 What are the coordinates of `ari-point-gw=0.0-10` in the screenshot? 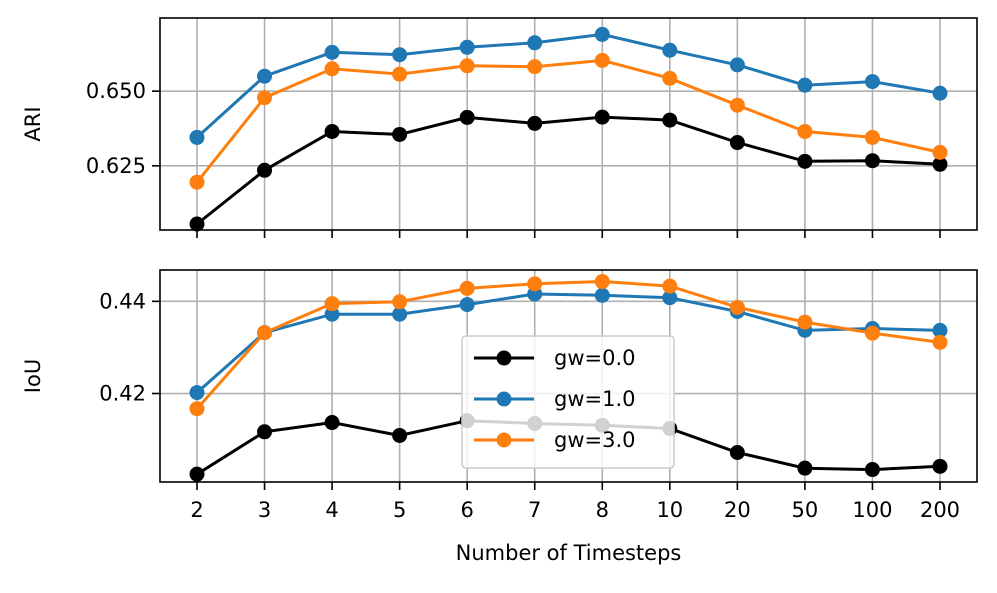 It's located at (670, 120).